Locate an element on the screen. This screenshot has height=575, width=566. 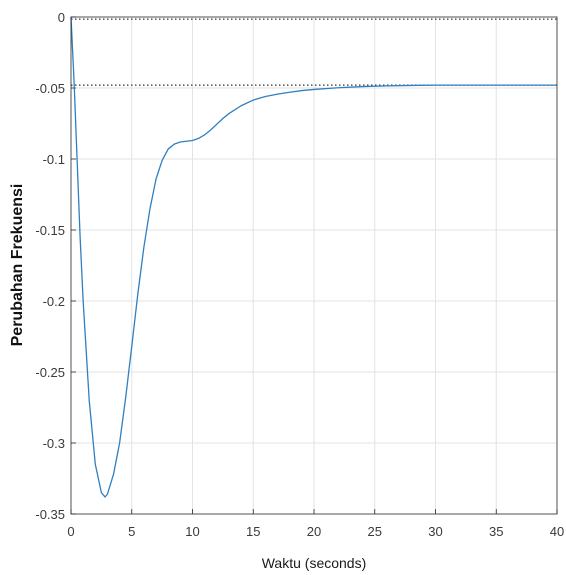
y-tick-label: -0.1 is located at coordinates (54, 159).